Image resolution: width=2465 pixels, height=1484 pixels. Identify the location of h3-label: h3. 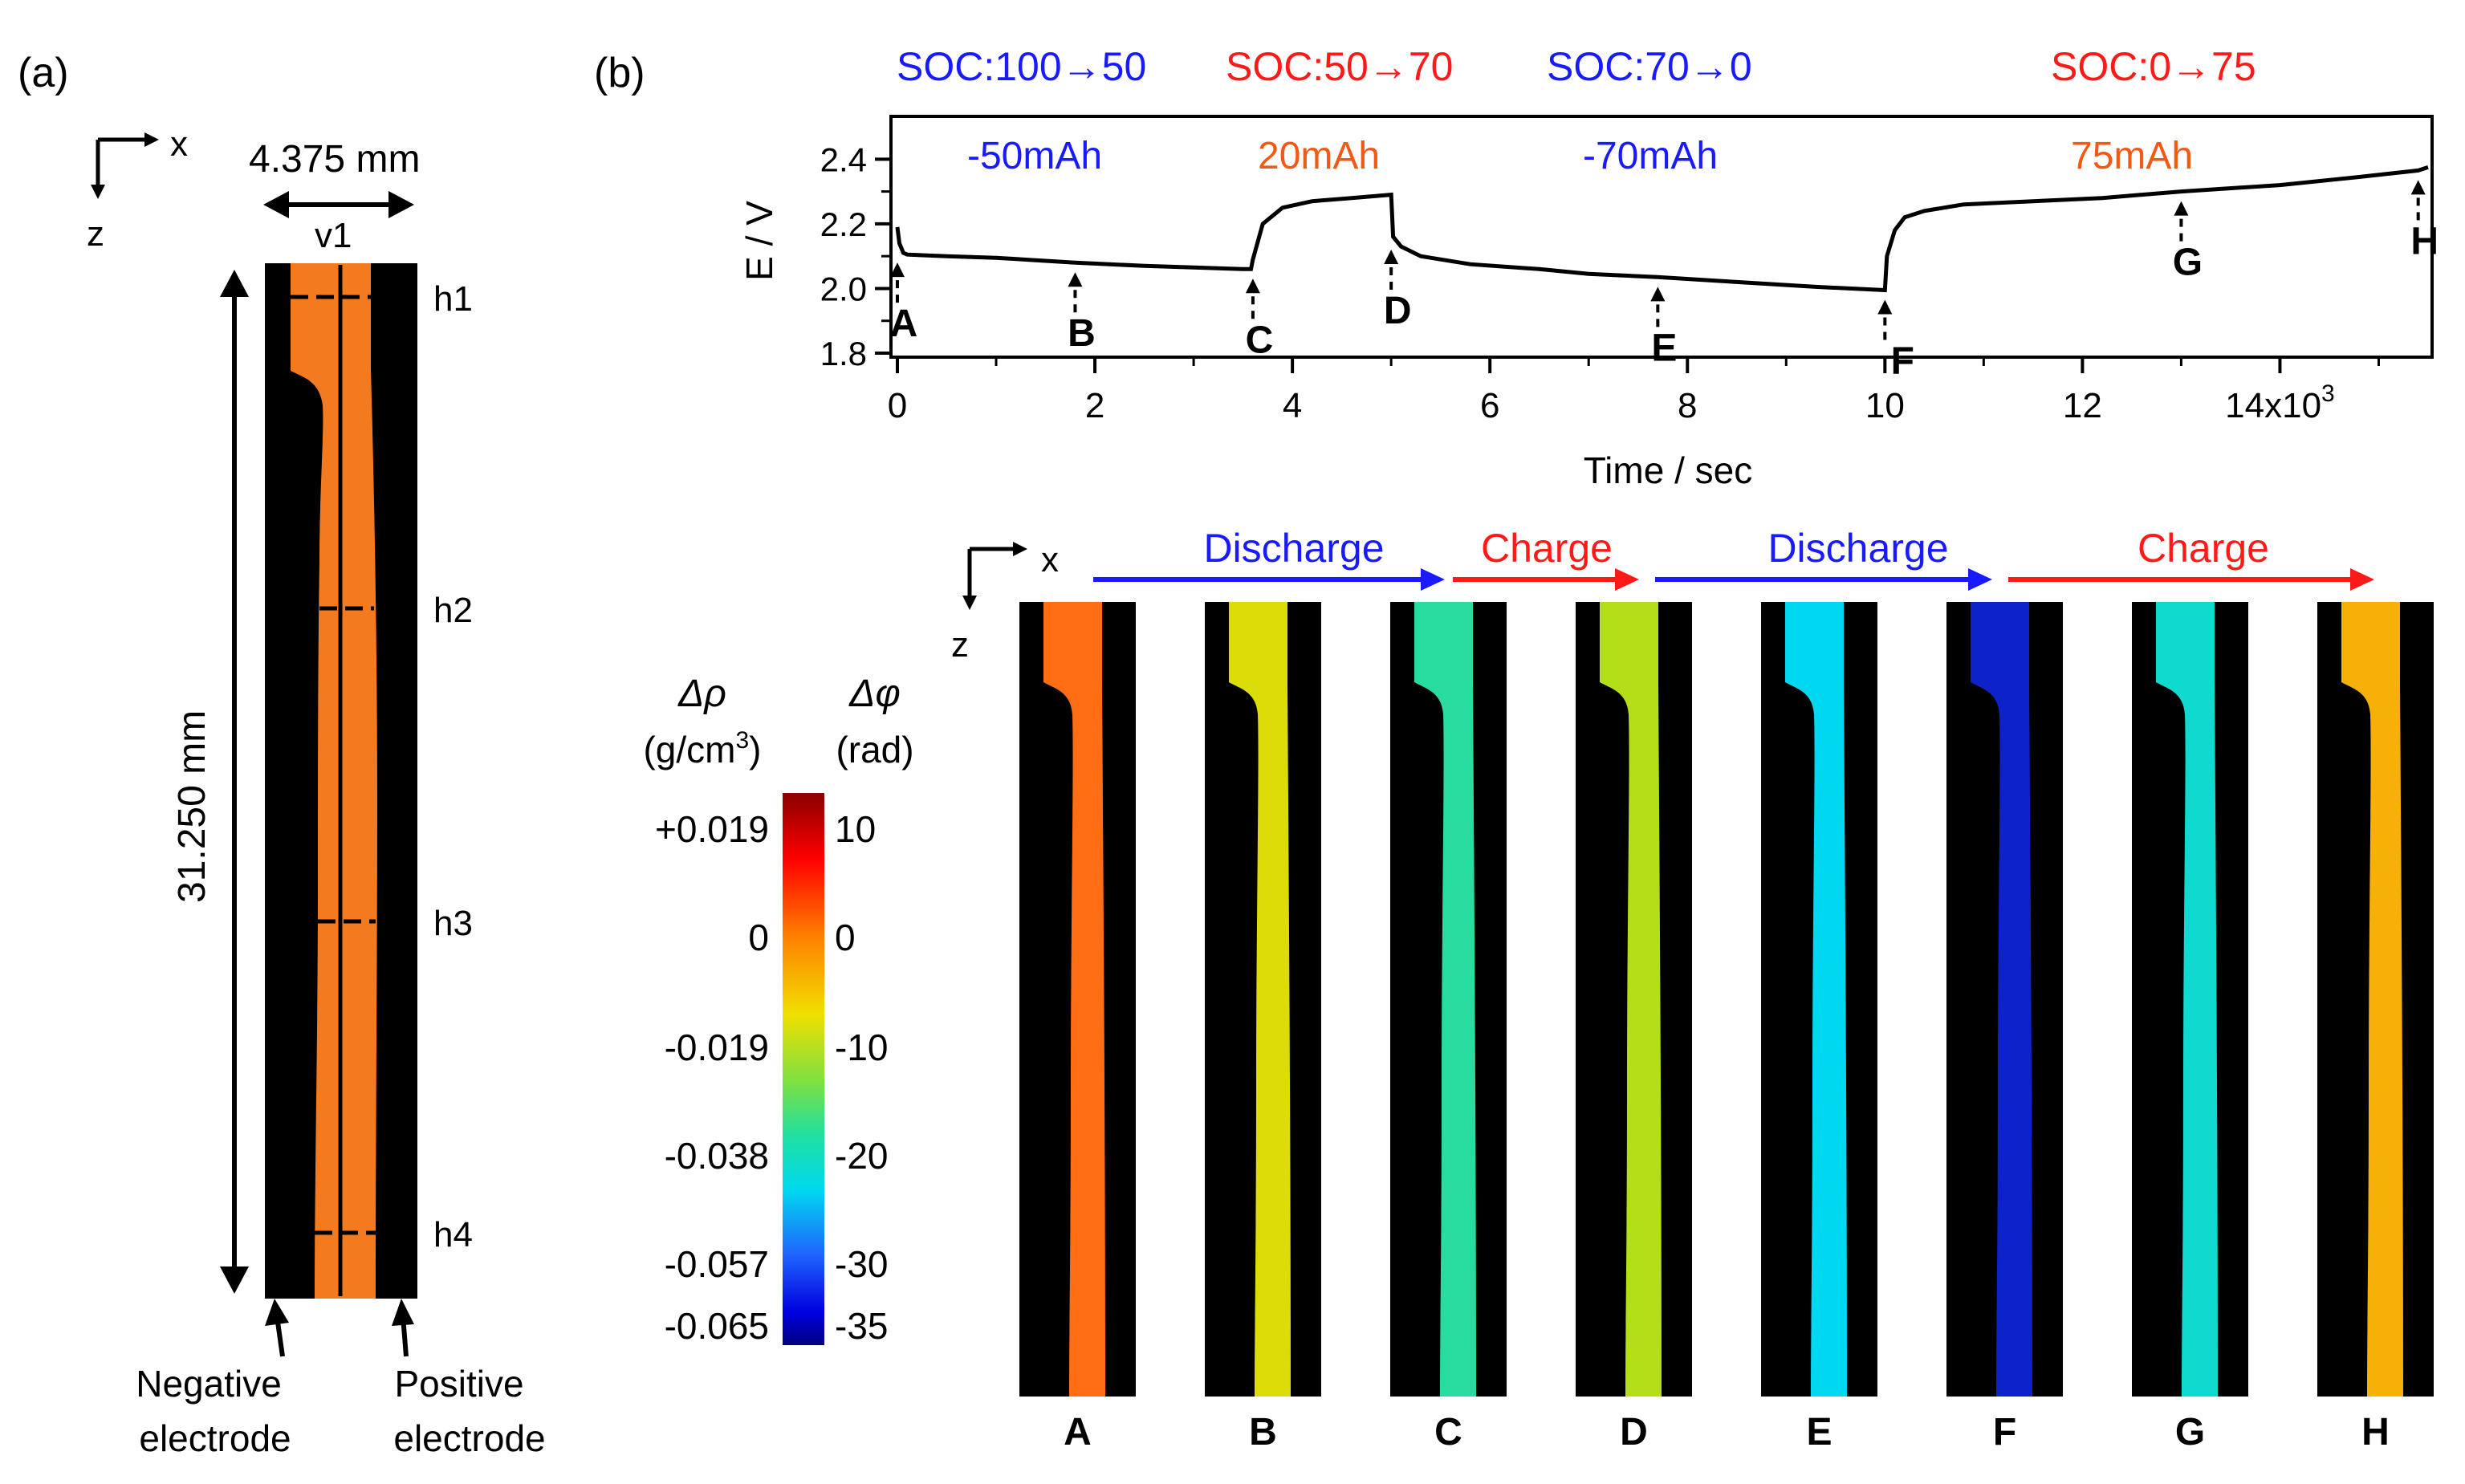
(453, 923).